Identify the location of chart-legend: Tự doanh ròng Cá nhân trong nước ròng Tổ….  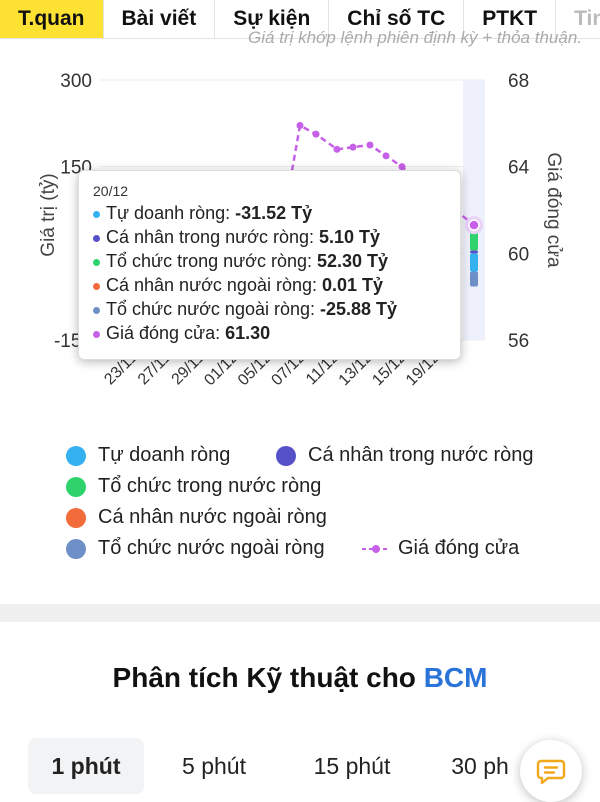
(326, 502).